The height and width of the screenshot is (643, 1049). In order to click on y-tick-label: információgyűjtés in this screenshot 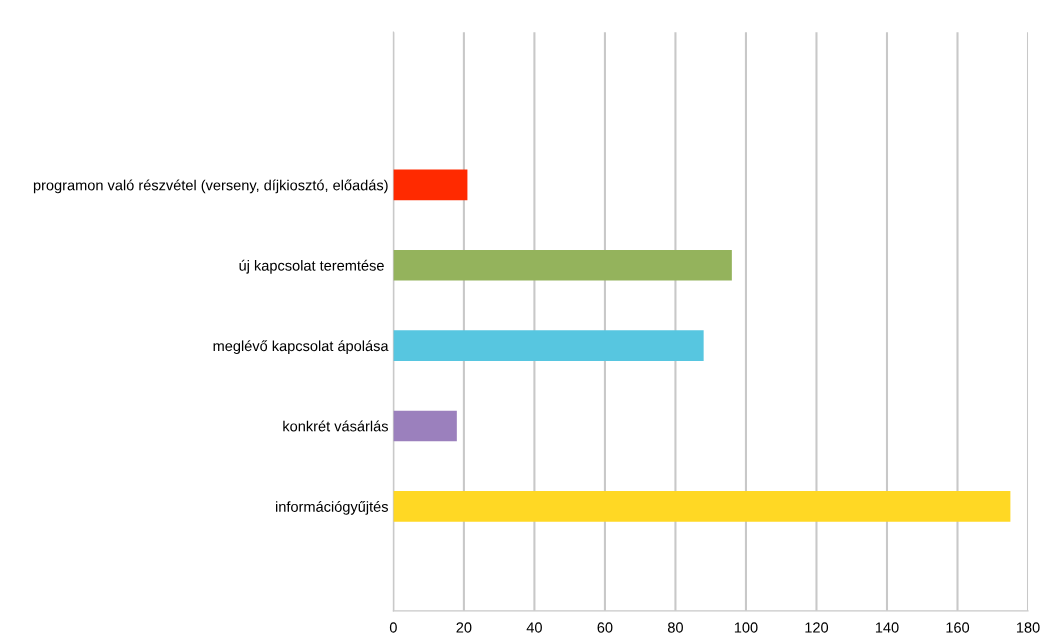, I will do `click(332, 507)`.